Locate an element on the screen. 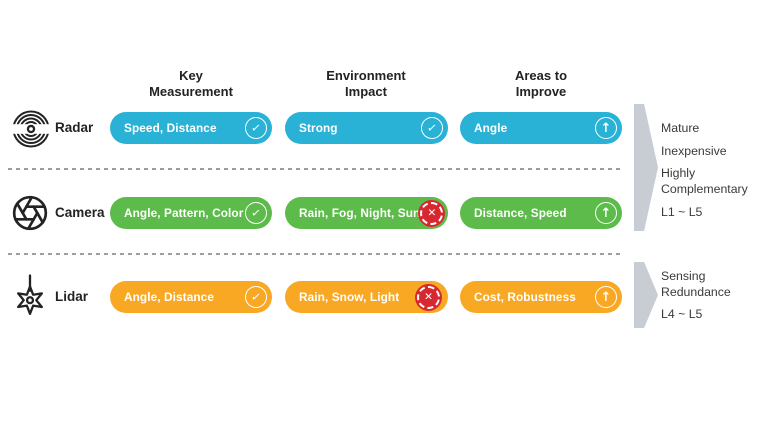 The height and width of the screenshot is (432, 768). annotation-lidar: Sensing Redundance L4 ~ L5 is located at coordinates (714, 299).